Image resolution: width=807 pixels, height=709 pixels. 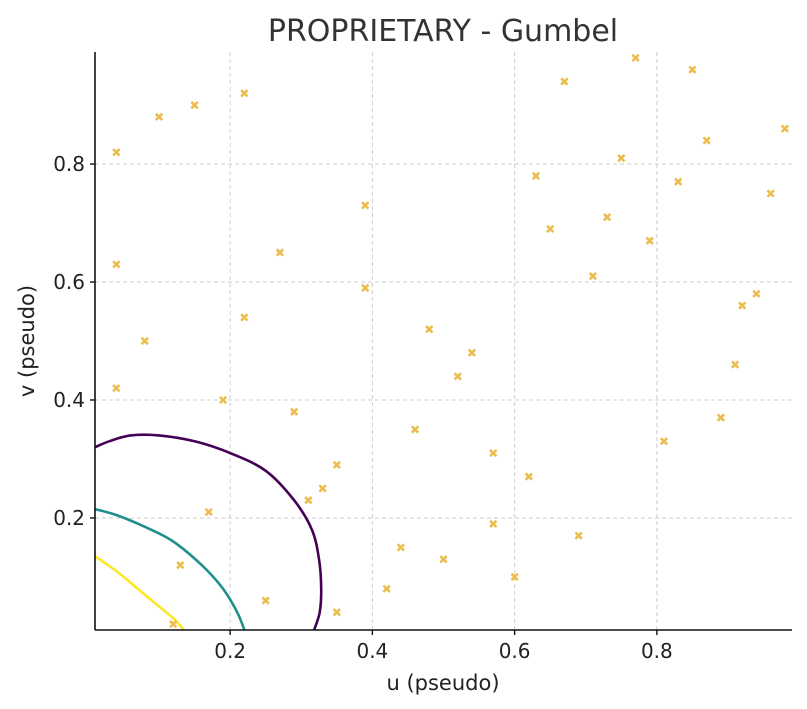 I want to click on y-tick-label: 0.4, so click(x=69, y=400).